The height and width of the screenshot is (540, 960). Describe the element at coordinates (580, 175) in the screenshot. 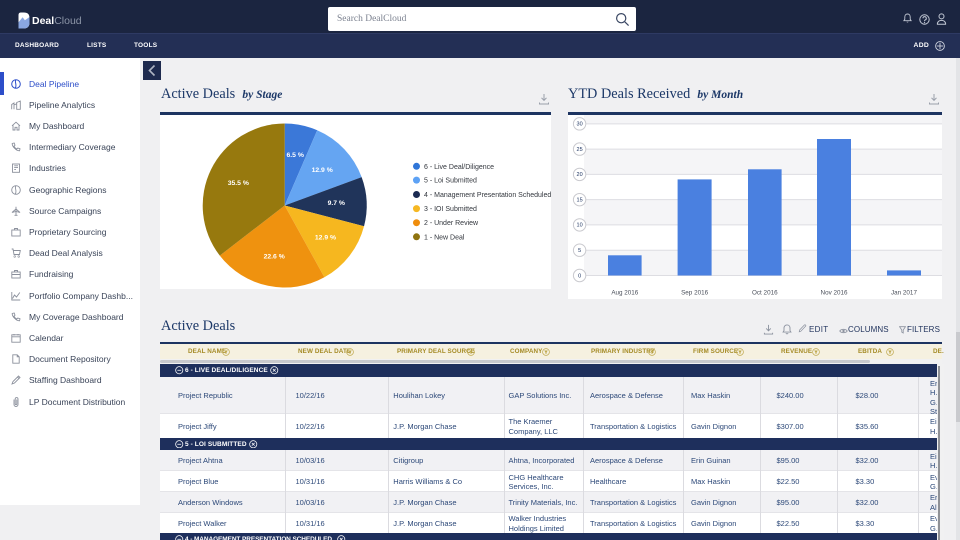

I see `svg-text: 20` at that location.